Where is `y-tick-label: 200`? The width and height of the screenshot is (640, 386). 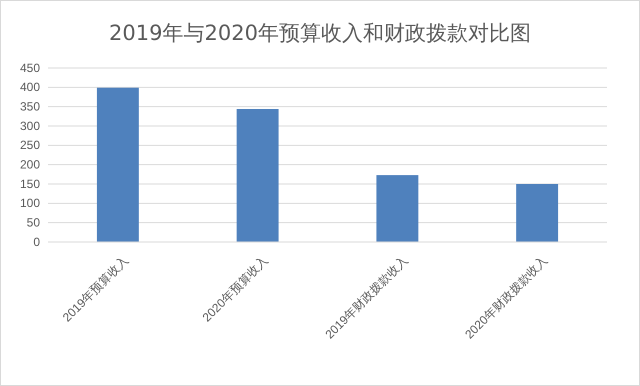 y-tick-label: 200 is located at coordinates (30, 165).